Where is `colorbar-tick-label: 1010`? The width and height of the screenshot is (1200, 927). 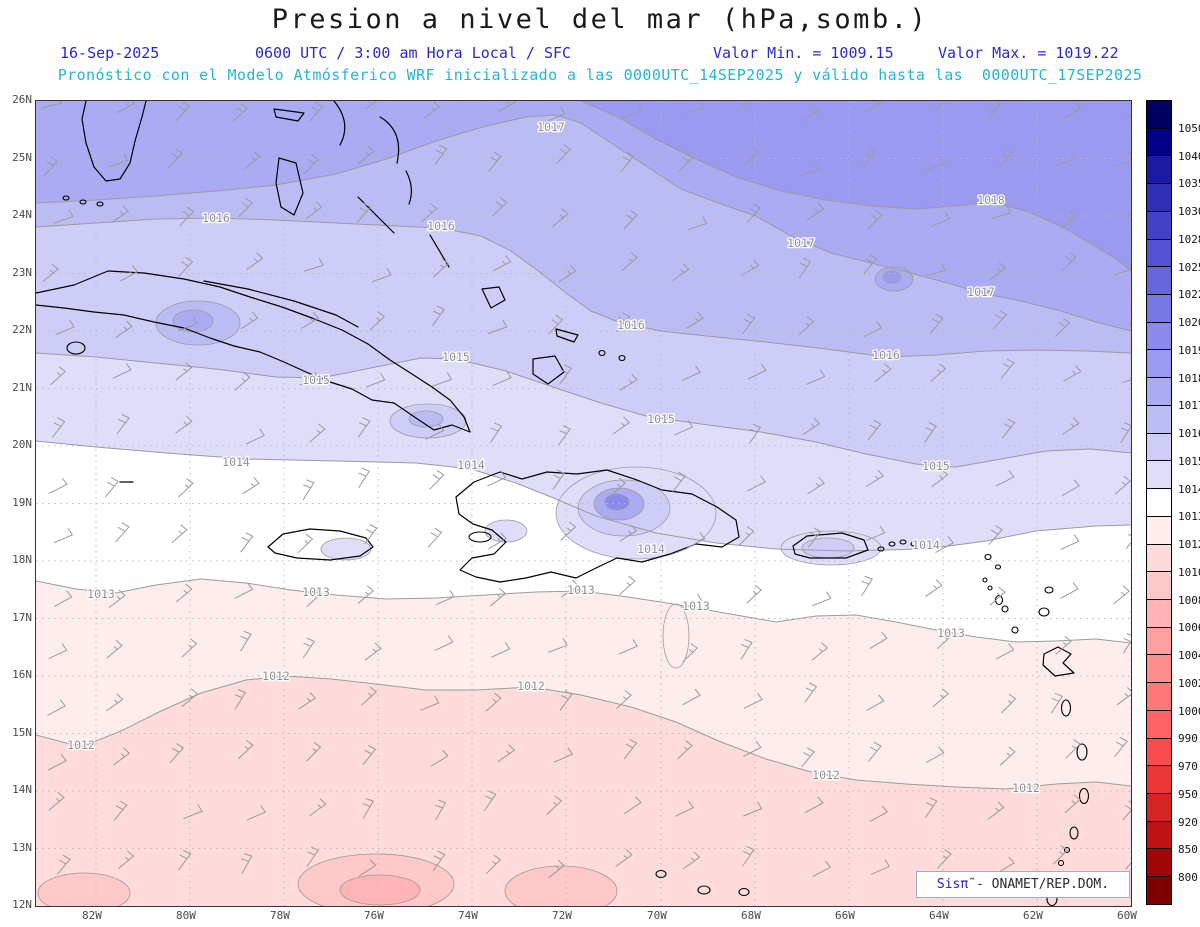
colorbar-tick-label: 1010 is located at coordinates (1189, 572).